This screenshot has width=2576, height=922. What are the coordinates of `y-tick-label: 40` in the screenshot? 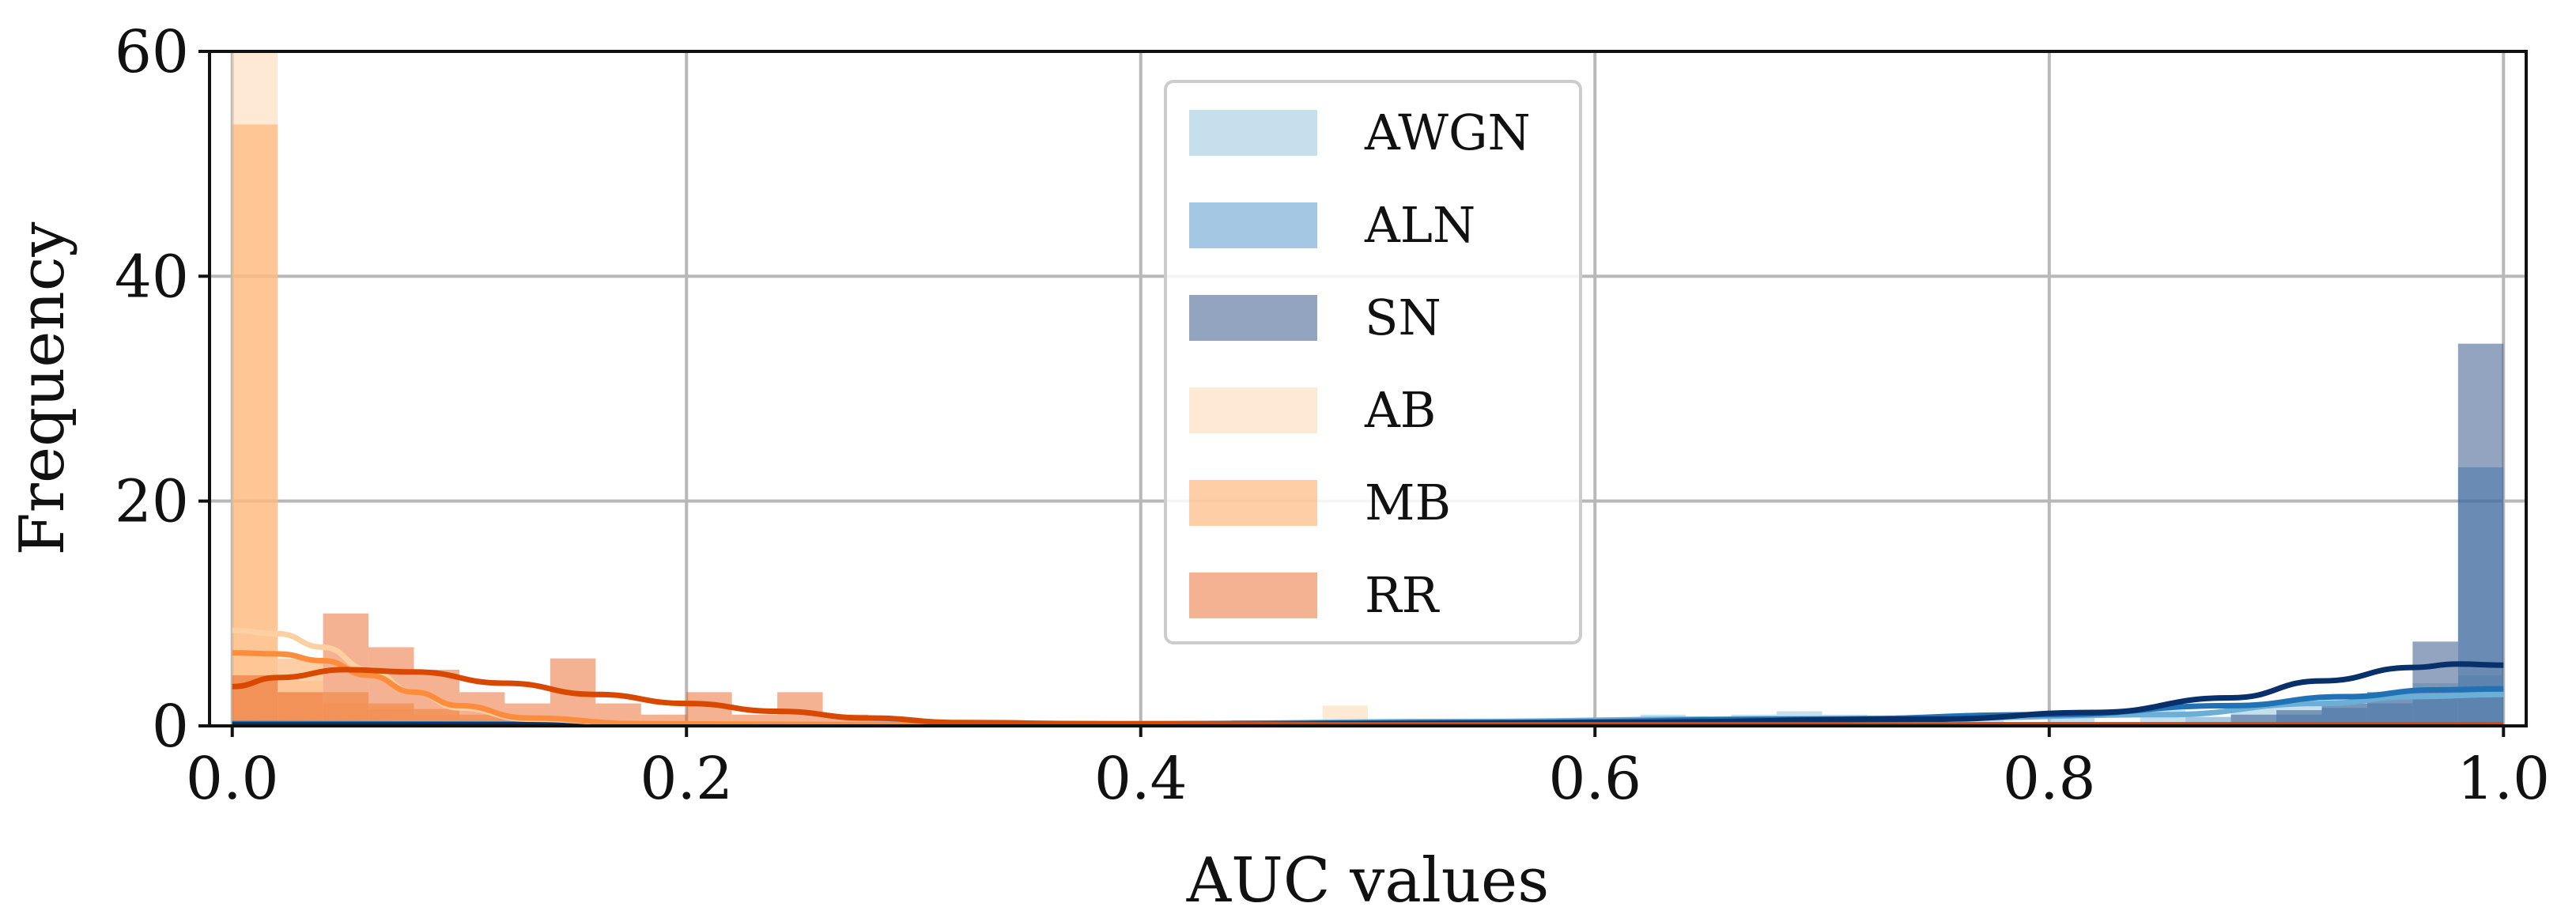 It's located at (152, 277).